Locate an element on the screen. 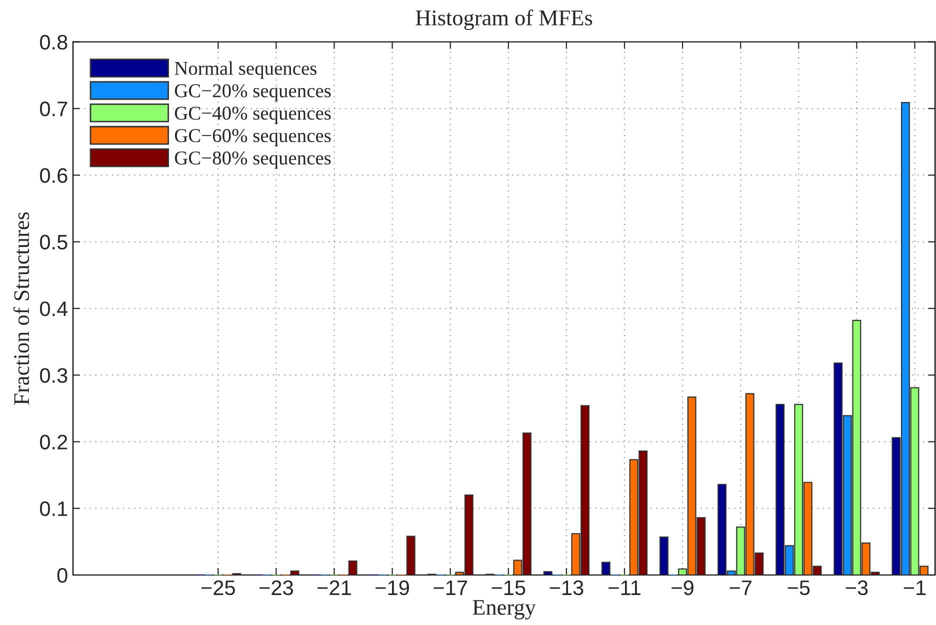 This screenshot has width=936, height=625. y-tick-label: 0.2 is located at coordinates (54, 442).